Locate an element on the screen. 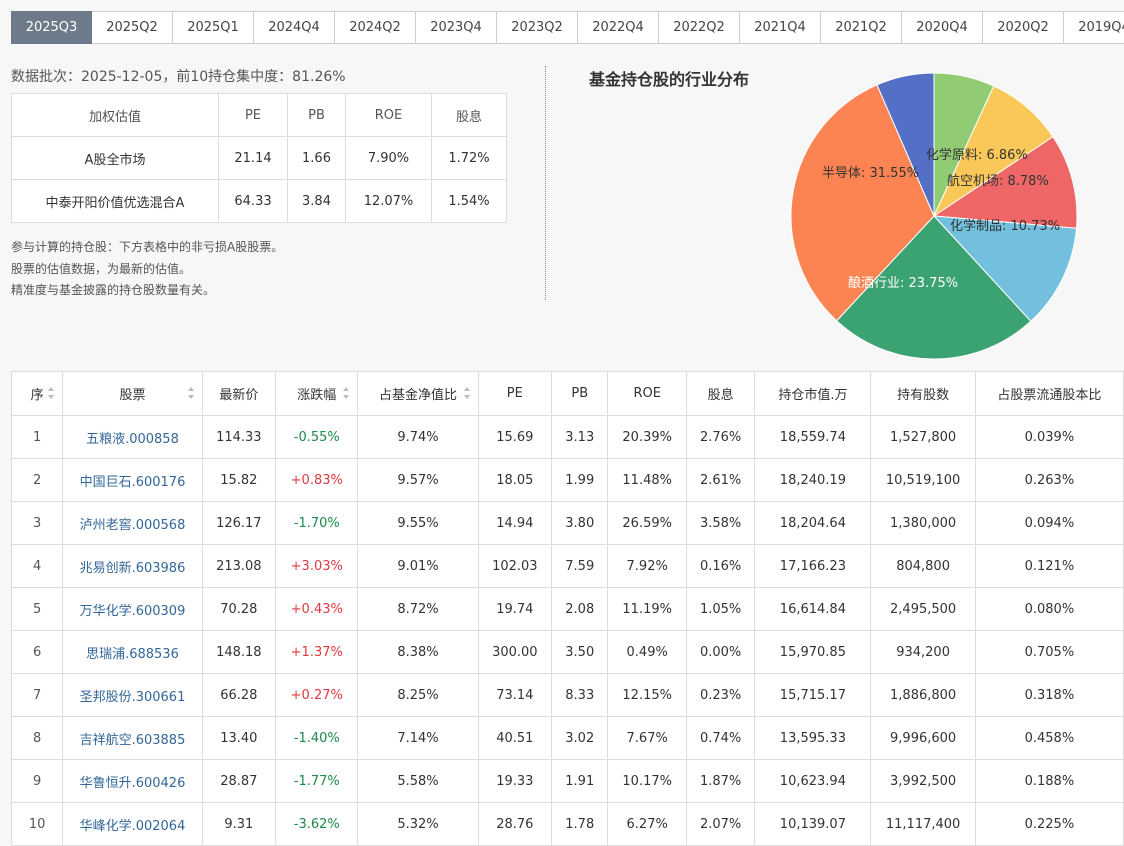 Image resolution: width=1124 pixels, height=846 pixels. tab-2021Q4: 2021Q4 is located at coordinates (780, 27).